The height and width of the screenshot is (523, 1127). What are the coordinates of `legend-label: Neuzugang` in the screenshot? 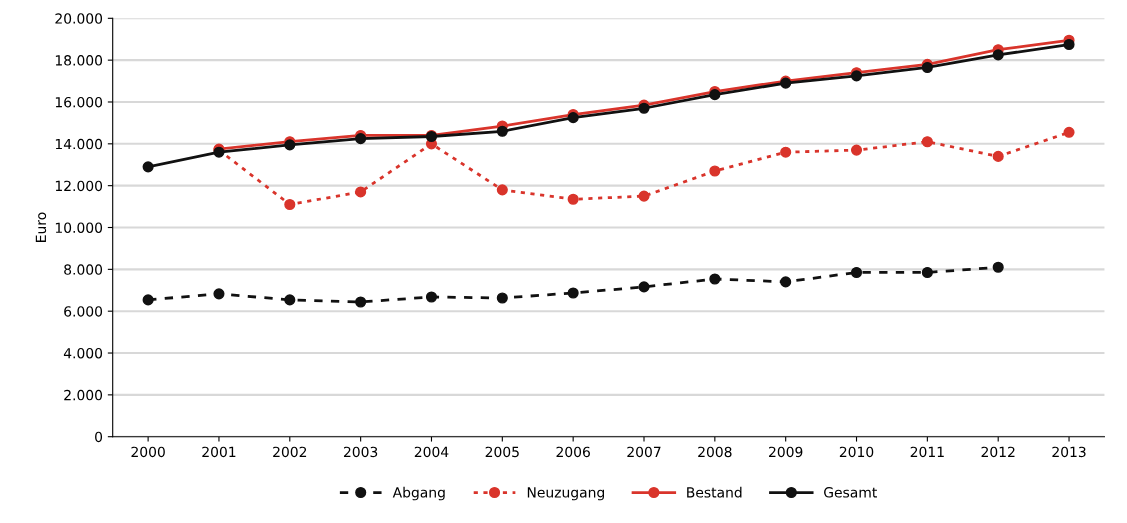 It's located at (565, 494).